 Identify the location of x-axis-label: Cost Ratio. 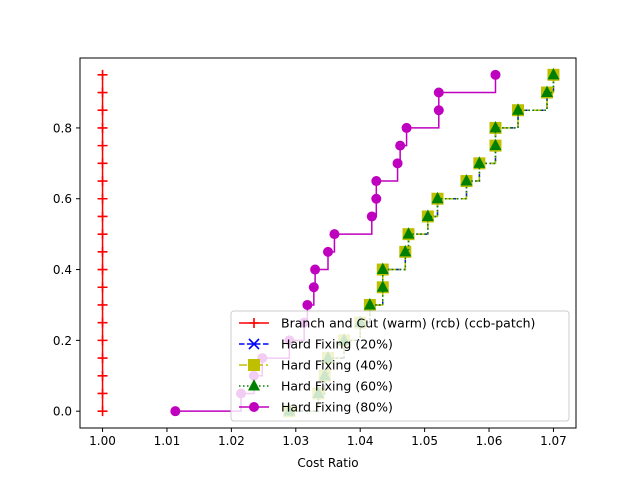
(327, 463).